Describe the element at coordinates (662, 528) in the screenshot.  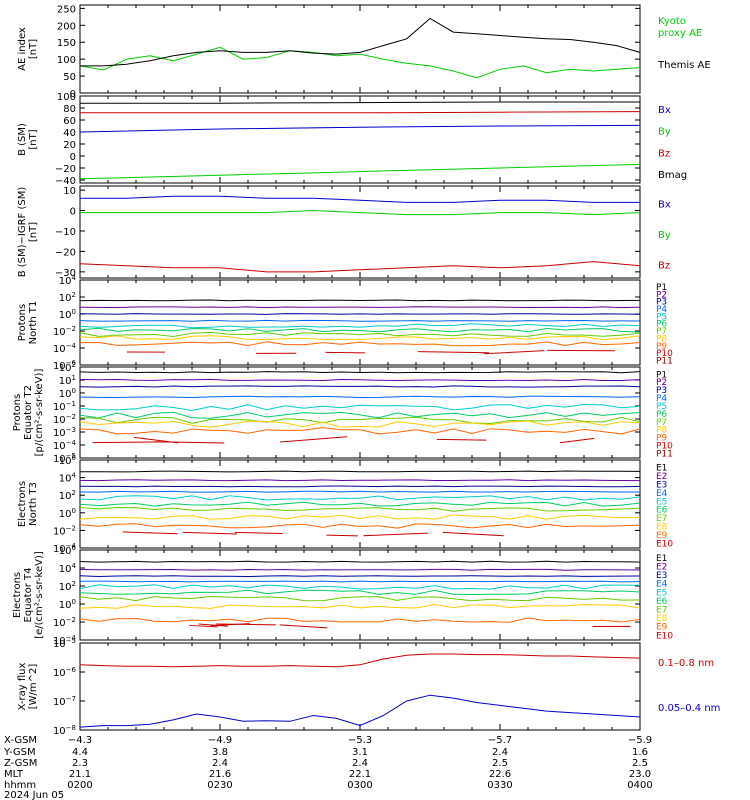
I see `legend-en3-E8: E8` at that location.